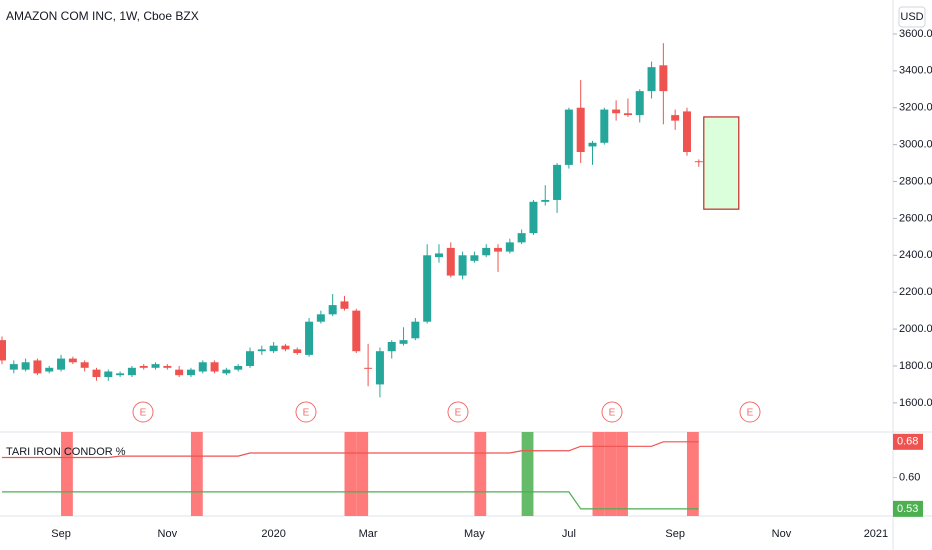 The width and height of the screenshot is (932, 550). I want to click on currency: USD, so click(911, 17).